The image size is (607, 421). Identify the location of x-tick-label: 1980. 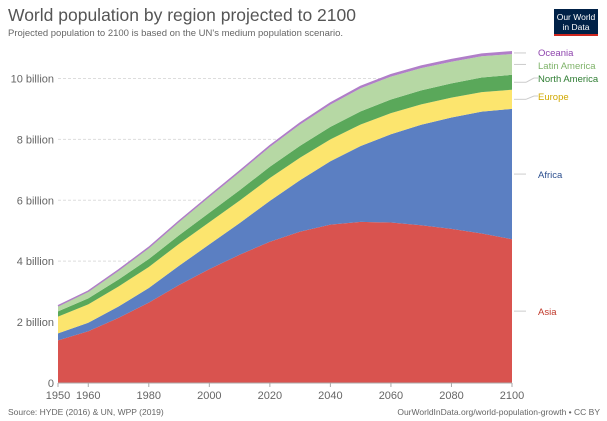
(149, 396).